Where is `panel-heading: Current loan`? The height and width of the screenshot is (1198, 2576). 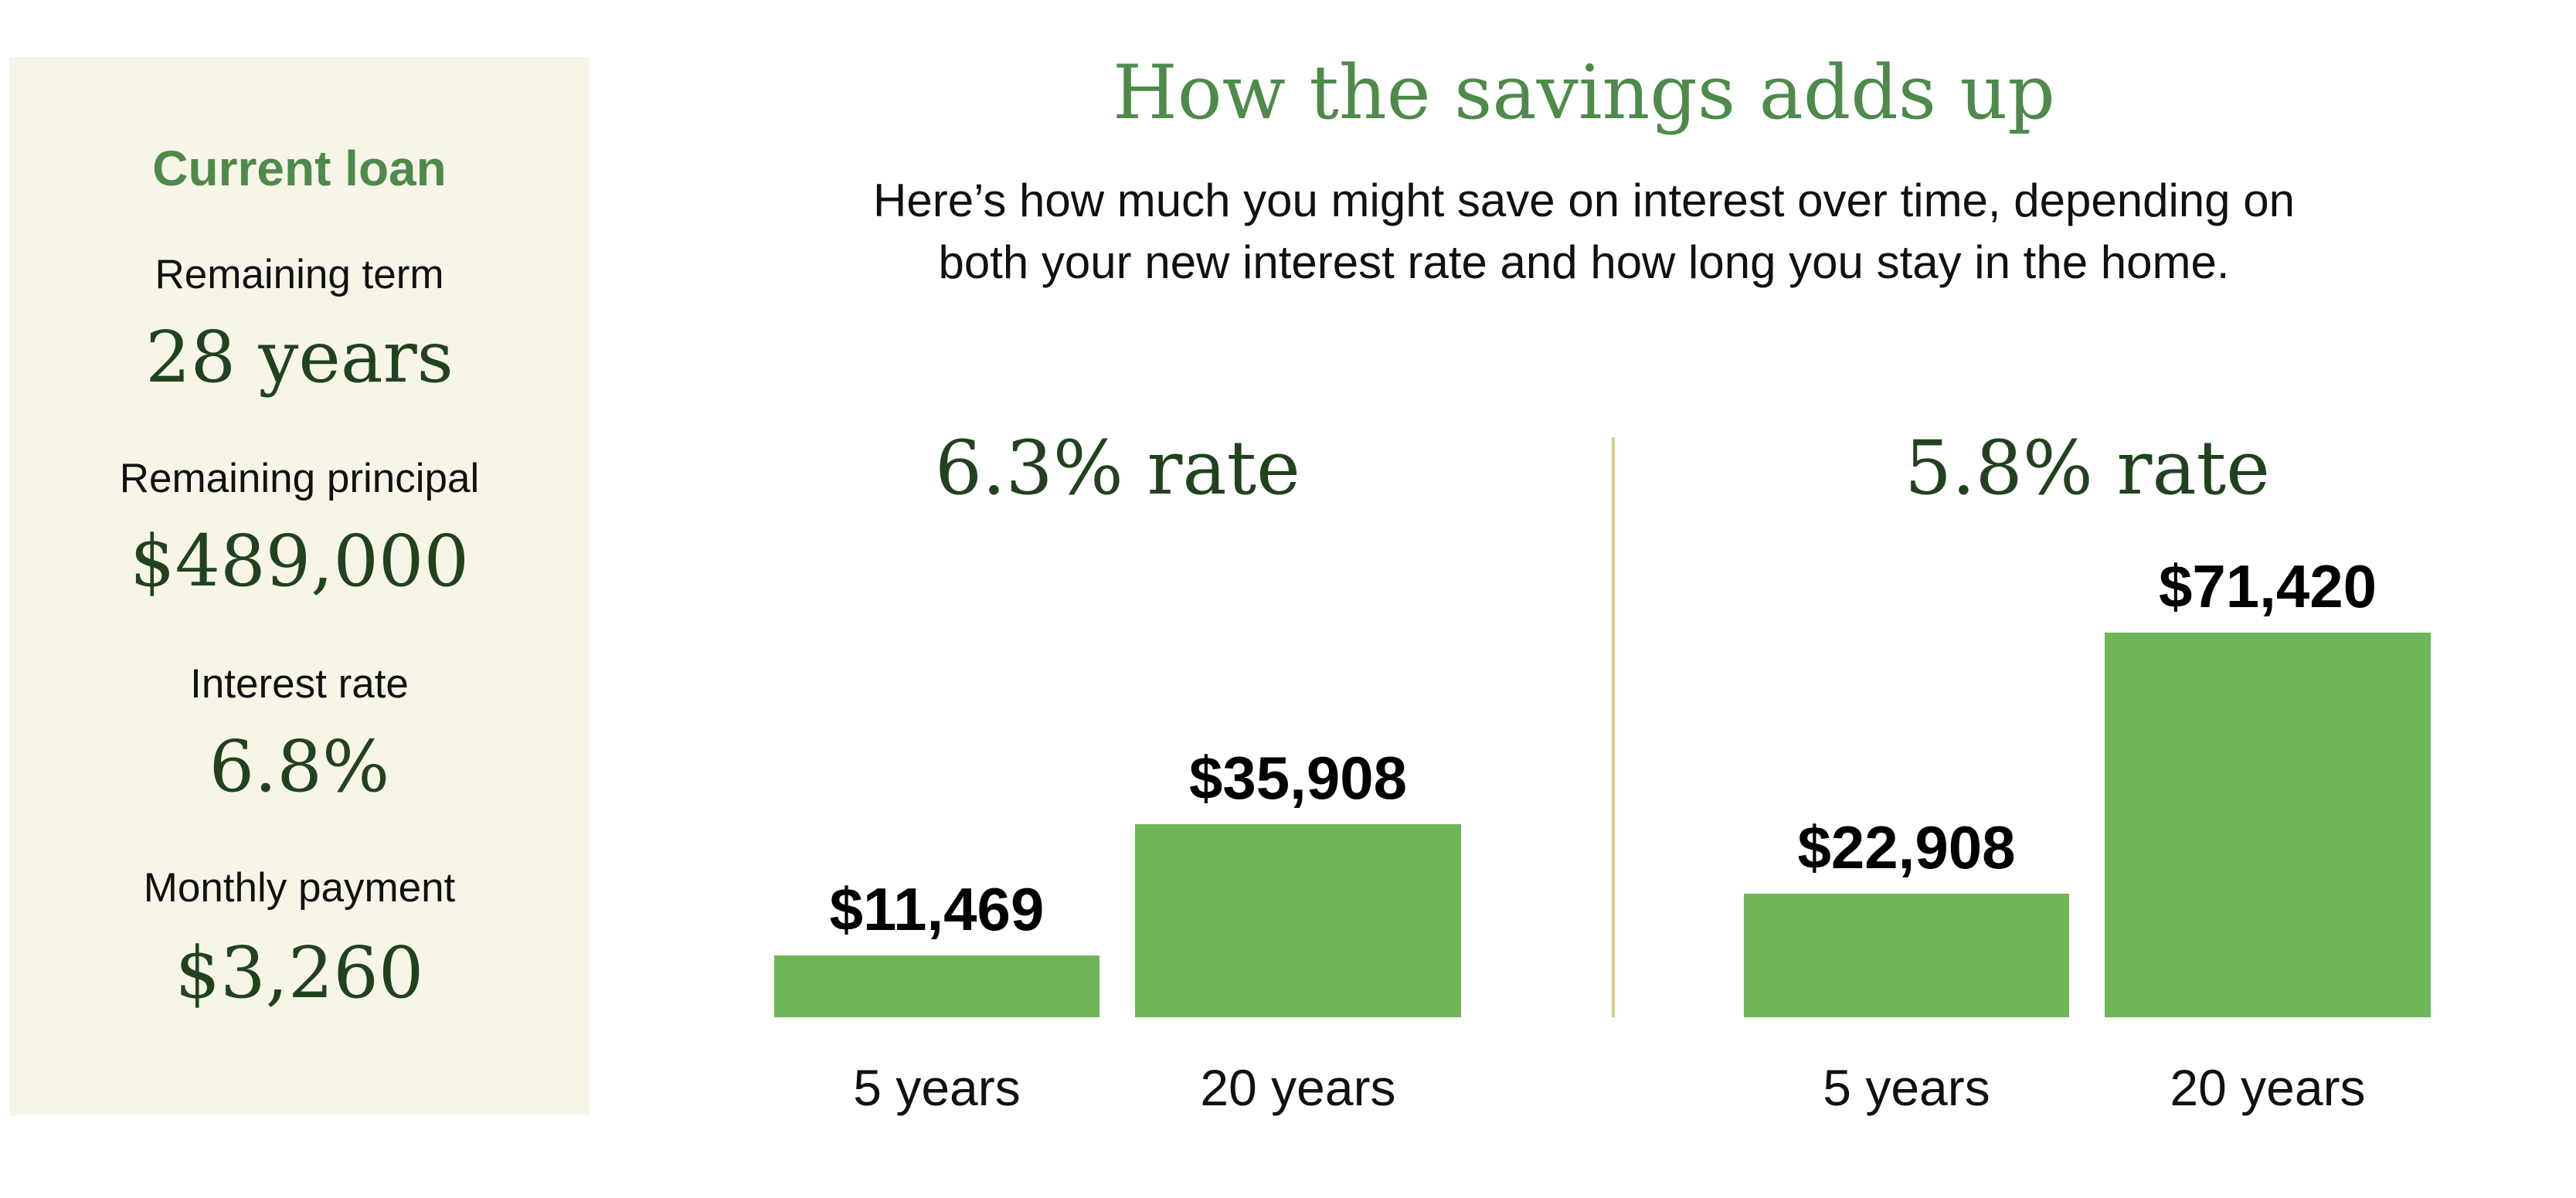 panel-heading: Current loan is located at coordinates (299, 168).